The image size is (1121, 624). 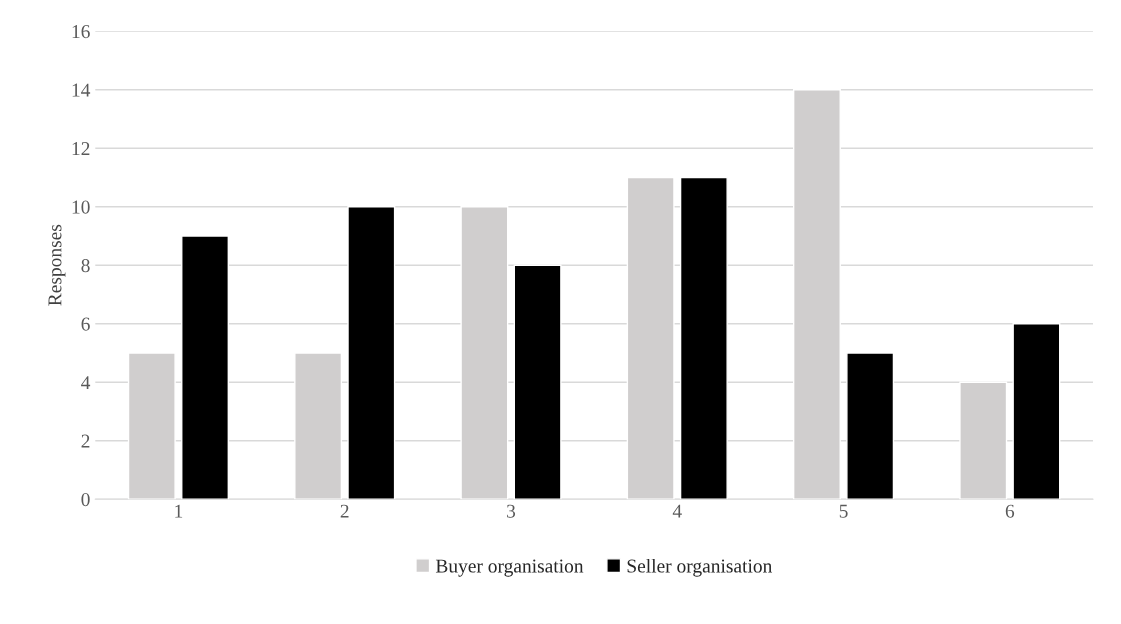 What do you see at coordinates (843, 511) in the screenshot?
I see `x-tick-label: 5` at bounding box center [843, 511].